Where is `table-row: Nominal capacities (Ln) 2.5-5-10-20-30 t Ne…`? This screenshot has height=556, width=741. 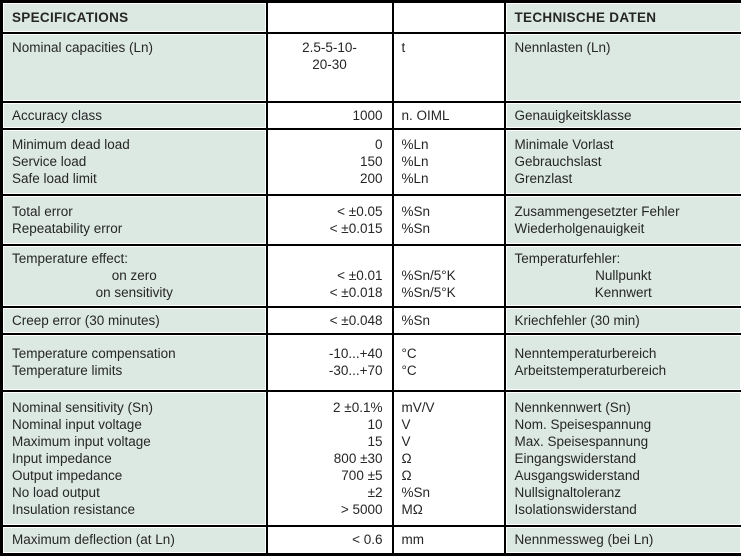 table-row: Nominal capacities (Ln) 2.5-5-10-20-30 t Ne… is located at coordinates (371, 67).